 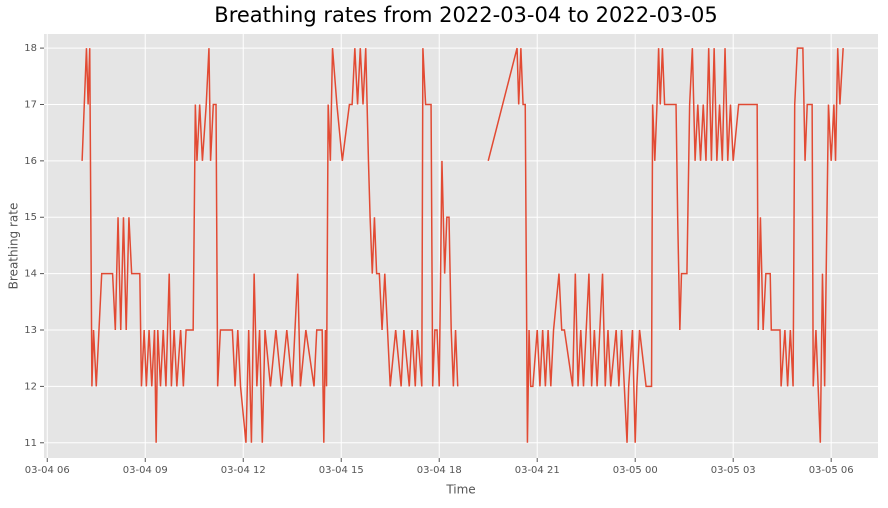 I want to click on x-tick-label: 03-04 18, so click(x=439, y=470).